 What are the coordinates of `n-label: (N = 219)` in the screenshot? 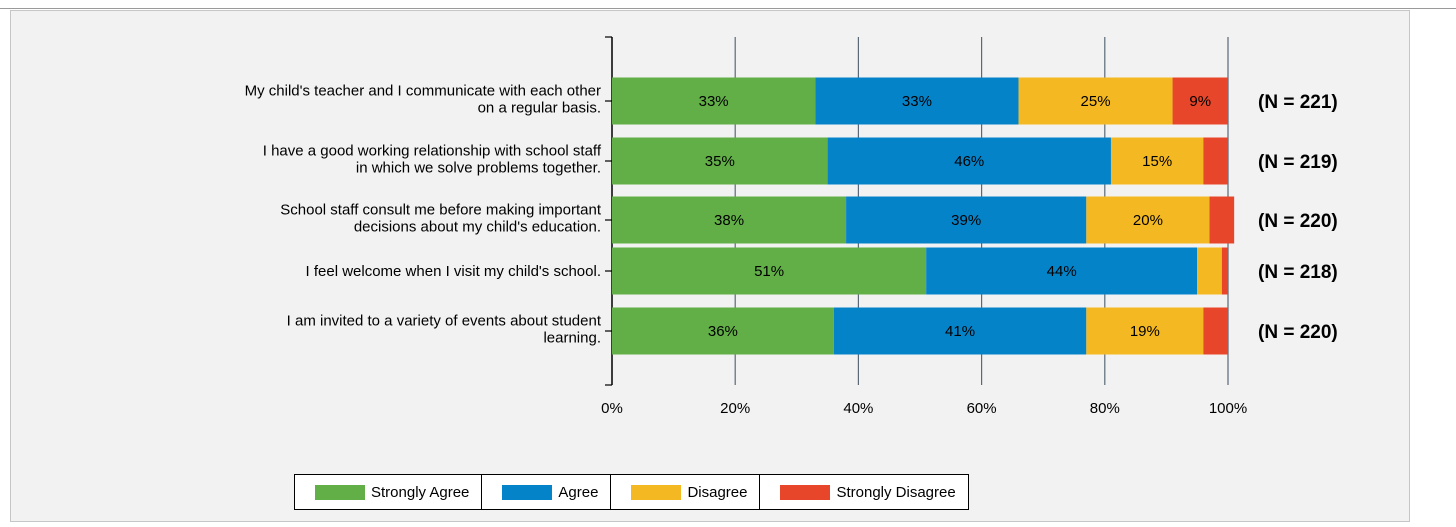 It's located at (1298, 162).